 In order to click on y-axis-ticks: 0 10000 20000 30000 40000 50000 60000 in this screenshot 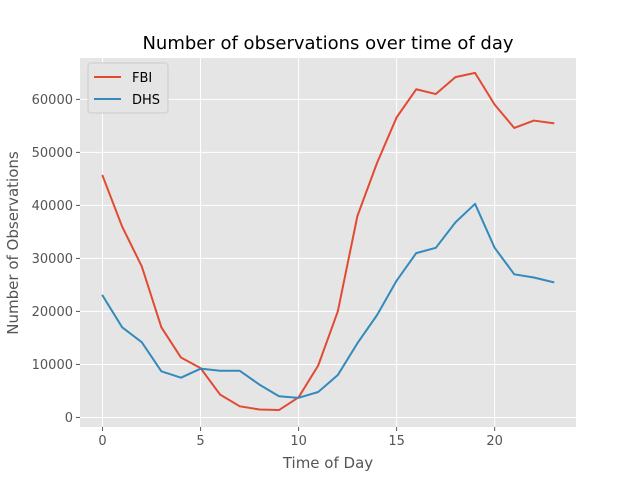, I will do `click(56, 259)`.